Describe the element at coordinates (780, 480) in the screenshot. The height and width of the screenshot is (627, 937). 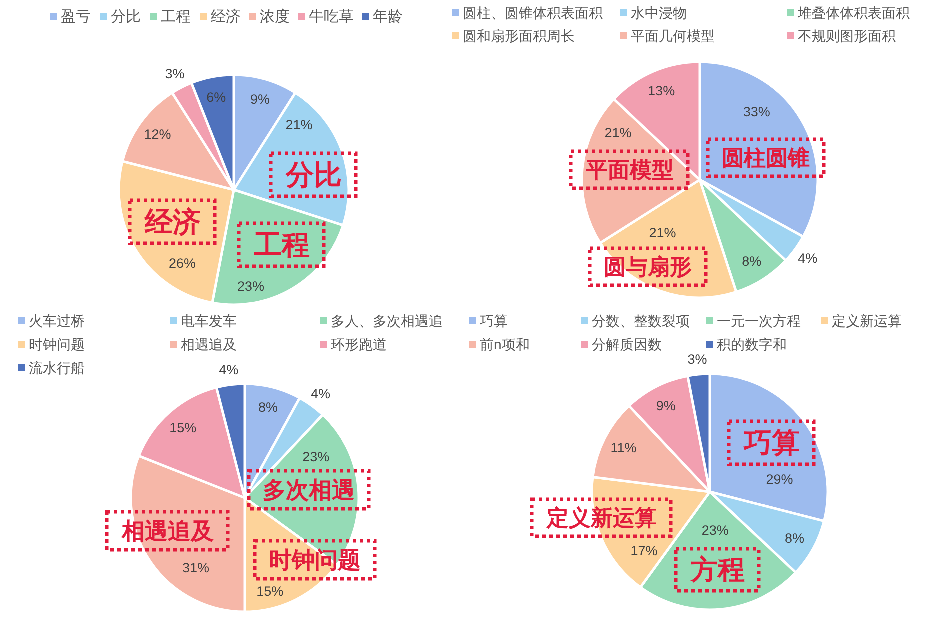
I see `data-label: 29%` at that location.